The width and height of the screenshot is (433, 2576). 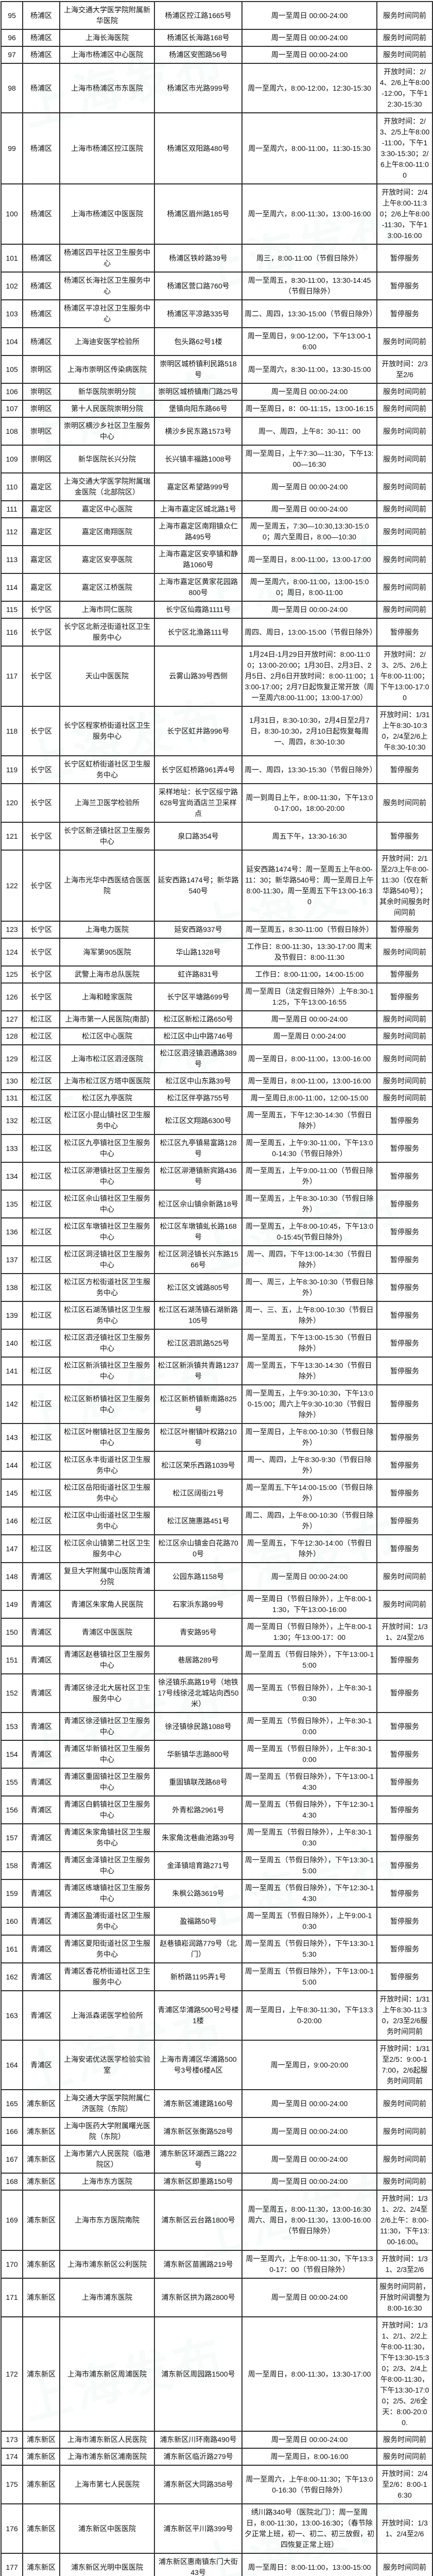 What do you see at coordinates (107, 2528) in the screenshot?
I see `site-name-cell: 浦东新区中医医院` at bounding box center [107, 2528].